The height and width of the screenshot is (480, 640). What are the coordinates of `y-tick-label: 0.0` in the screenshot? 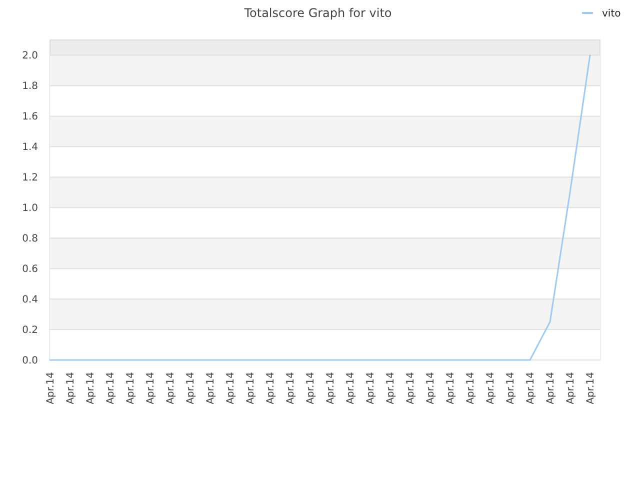 It's located at (30, 361).